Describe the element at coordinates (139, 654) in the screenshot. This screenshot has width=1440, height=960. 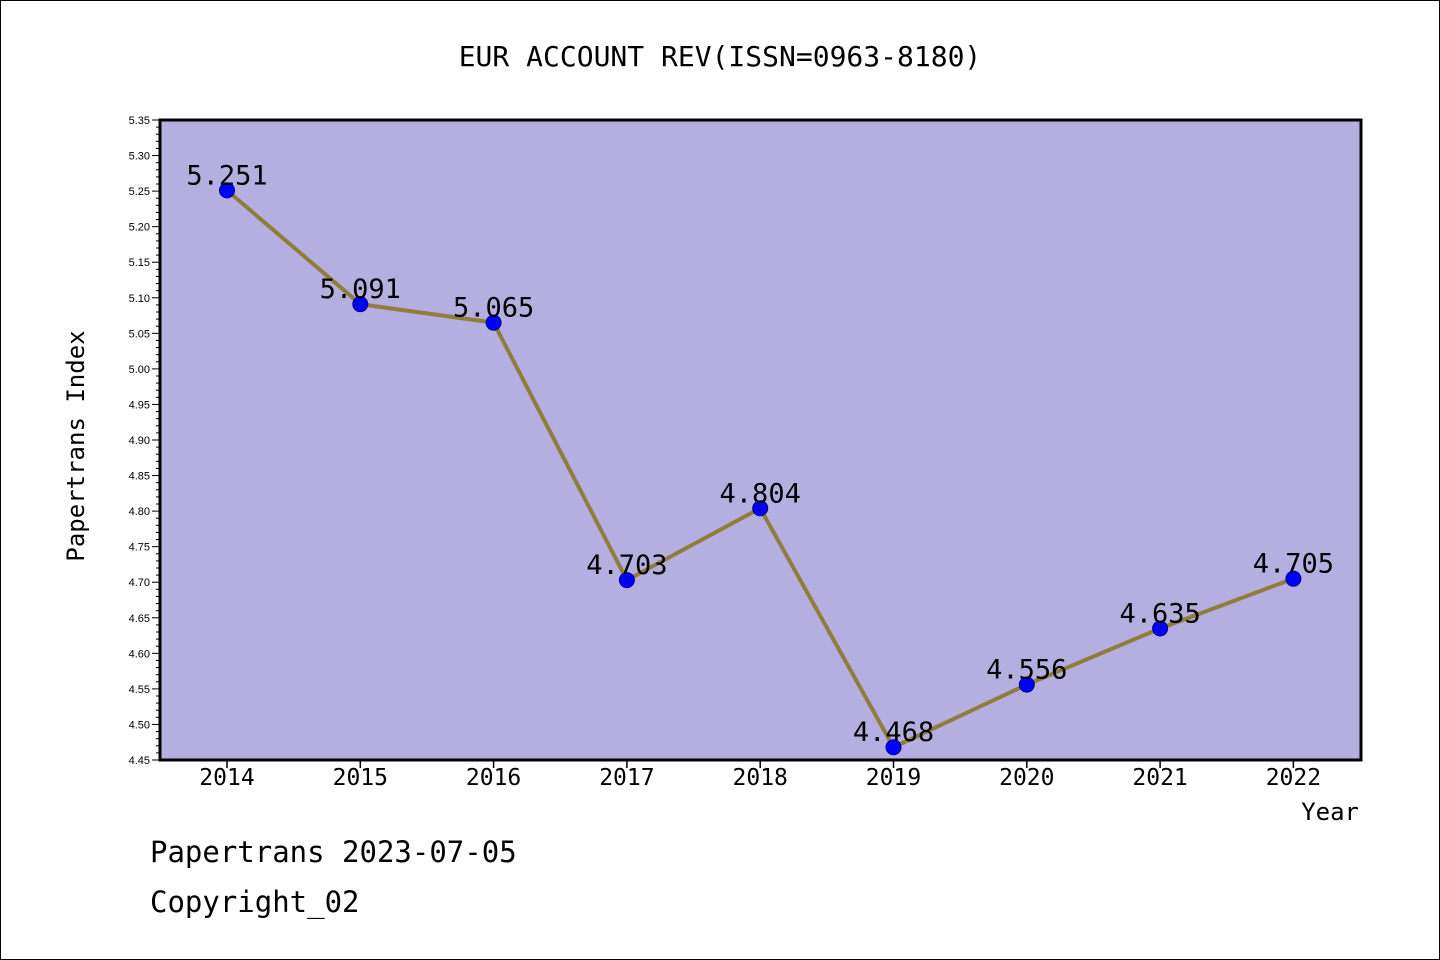
I see `y-tick-label: 4.60` at that location.